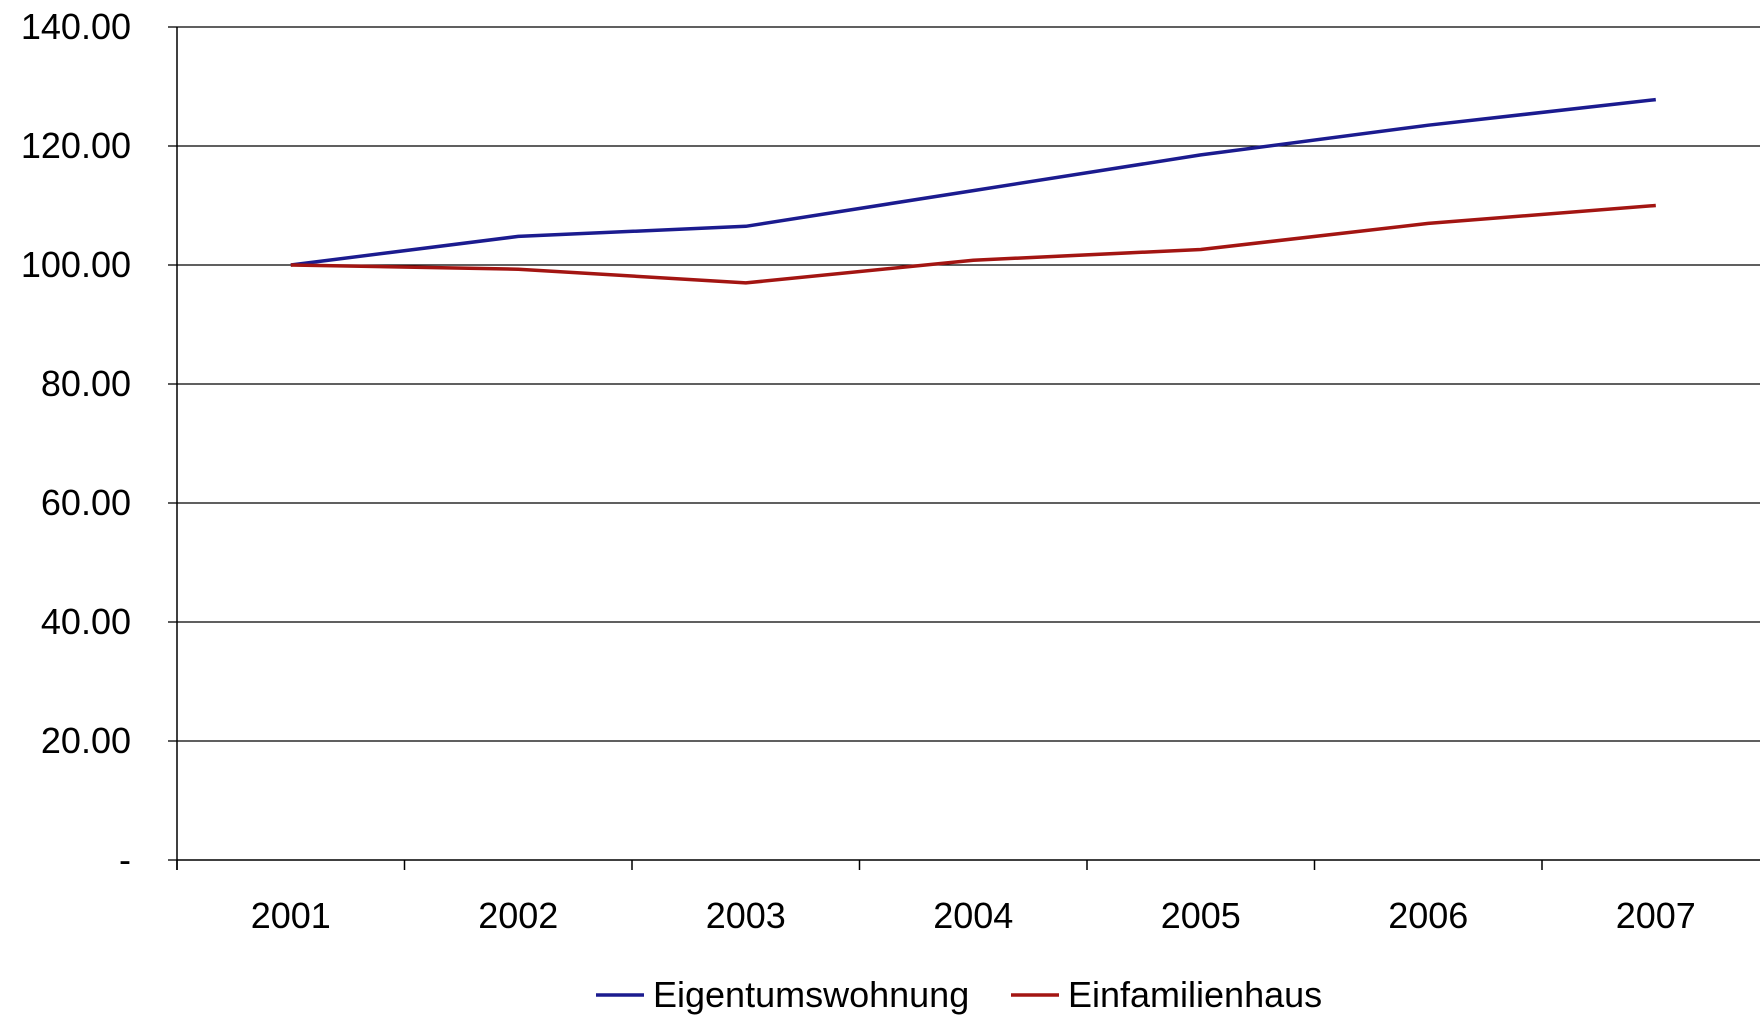 Image resolution: width=1760 pixels, height=1019 pixels. I want to click on x-tick-label: 2003, so click(746, 915).